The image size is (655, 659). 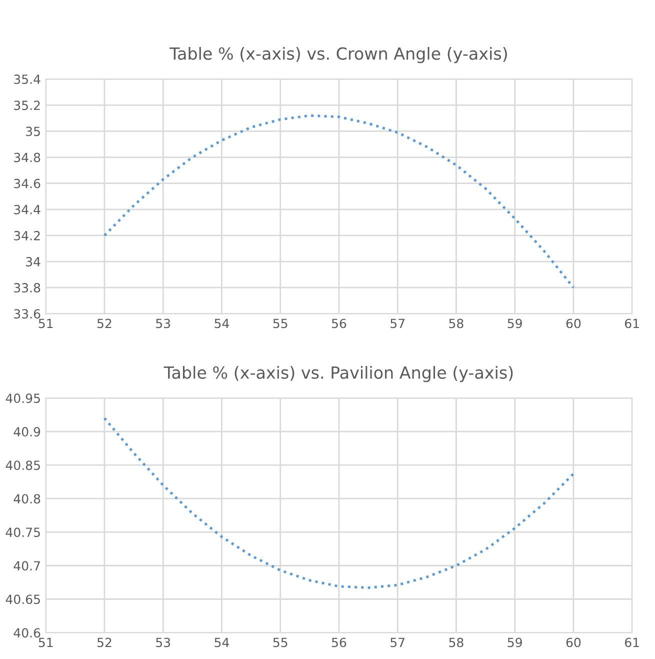 What do you see at coordinates (338, 374) in the screenshot?
I see `chart-title: Table % (x-axis) vs. Pavilion Angle (y-axis)` at bounding box center [338, 374].